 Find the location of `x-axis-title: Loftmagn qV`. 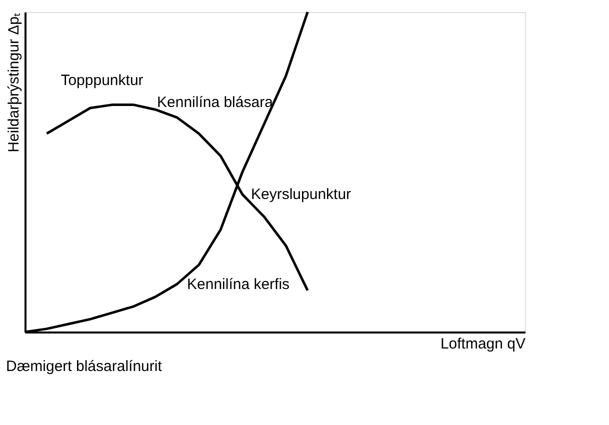

x-axis-title: Loftmagn qV is located at coordinates (483, 344).